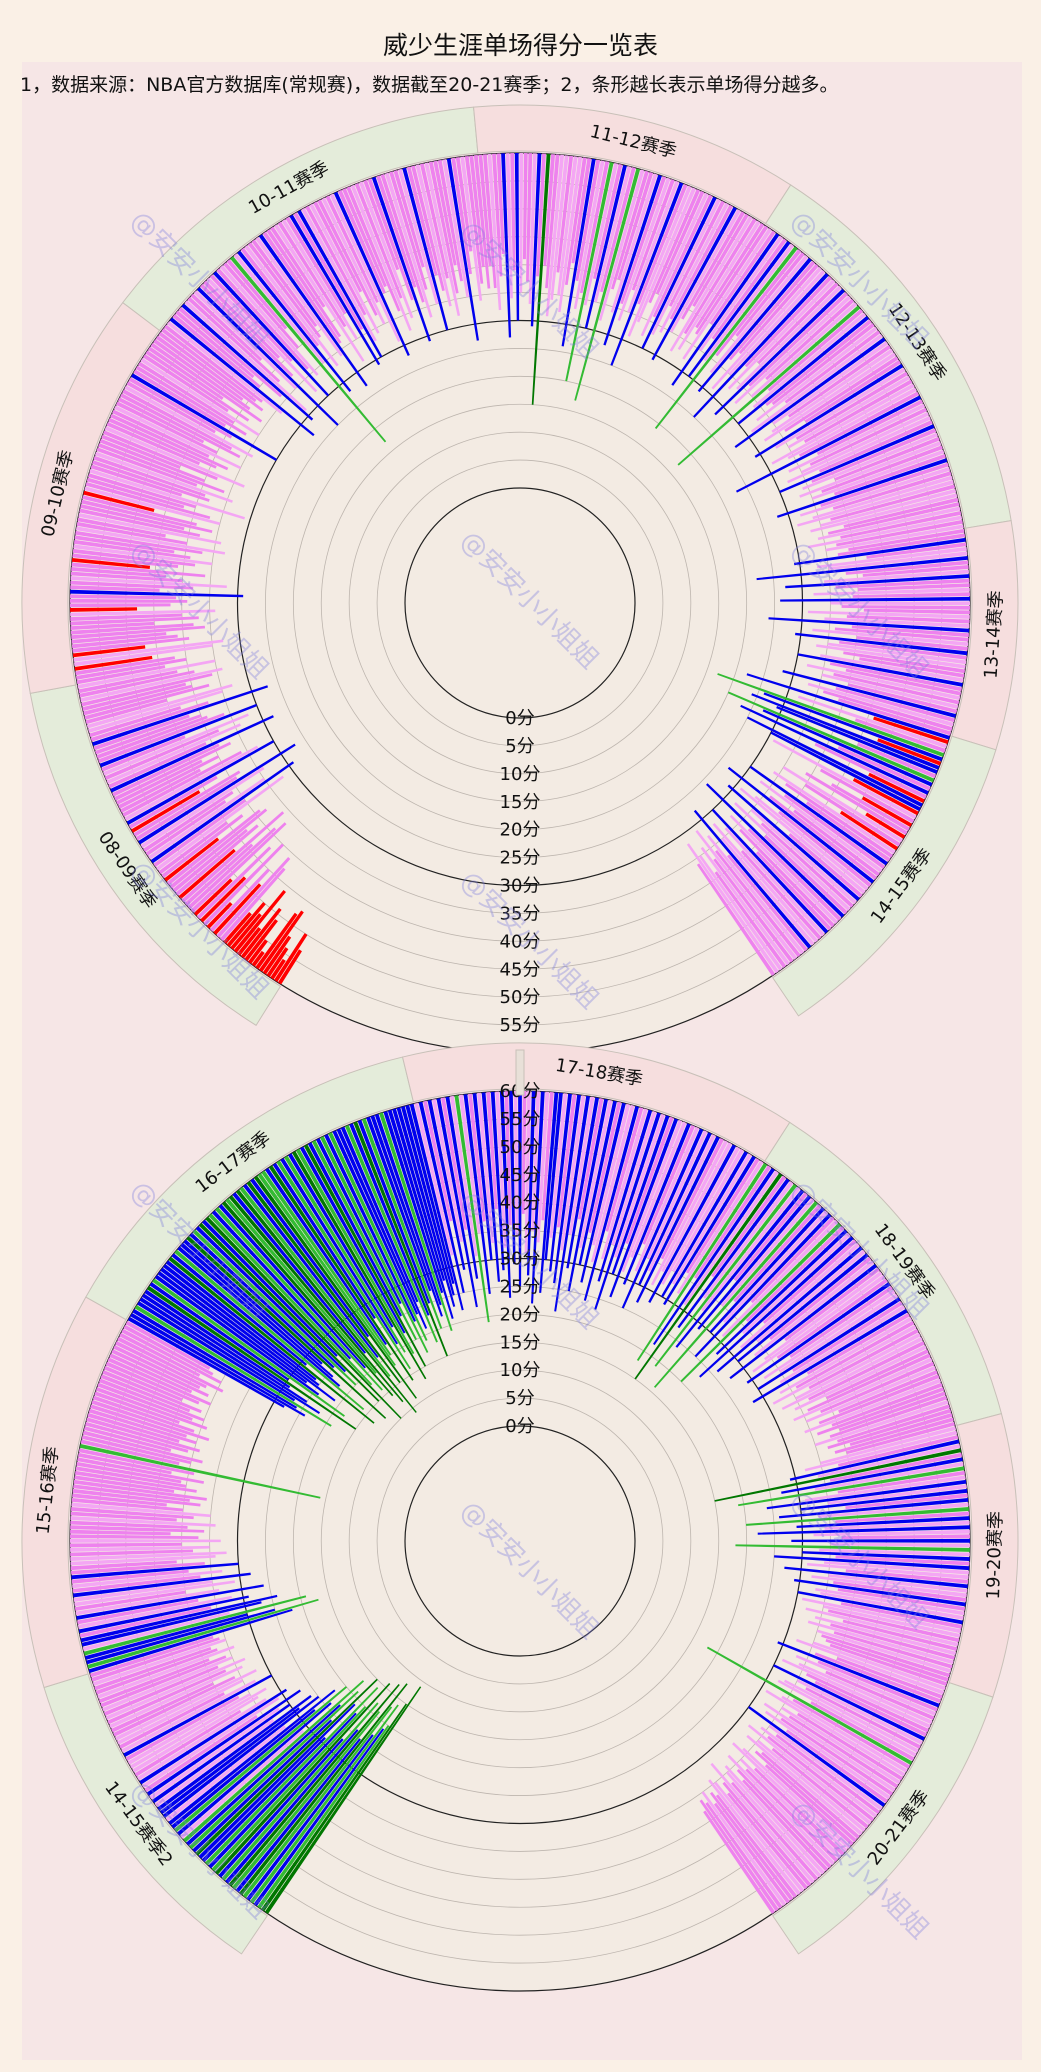 This screenshot has height=2072, width=1041. I want to click on tick-label: 5分, so click(519, 1398).